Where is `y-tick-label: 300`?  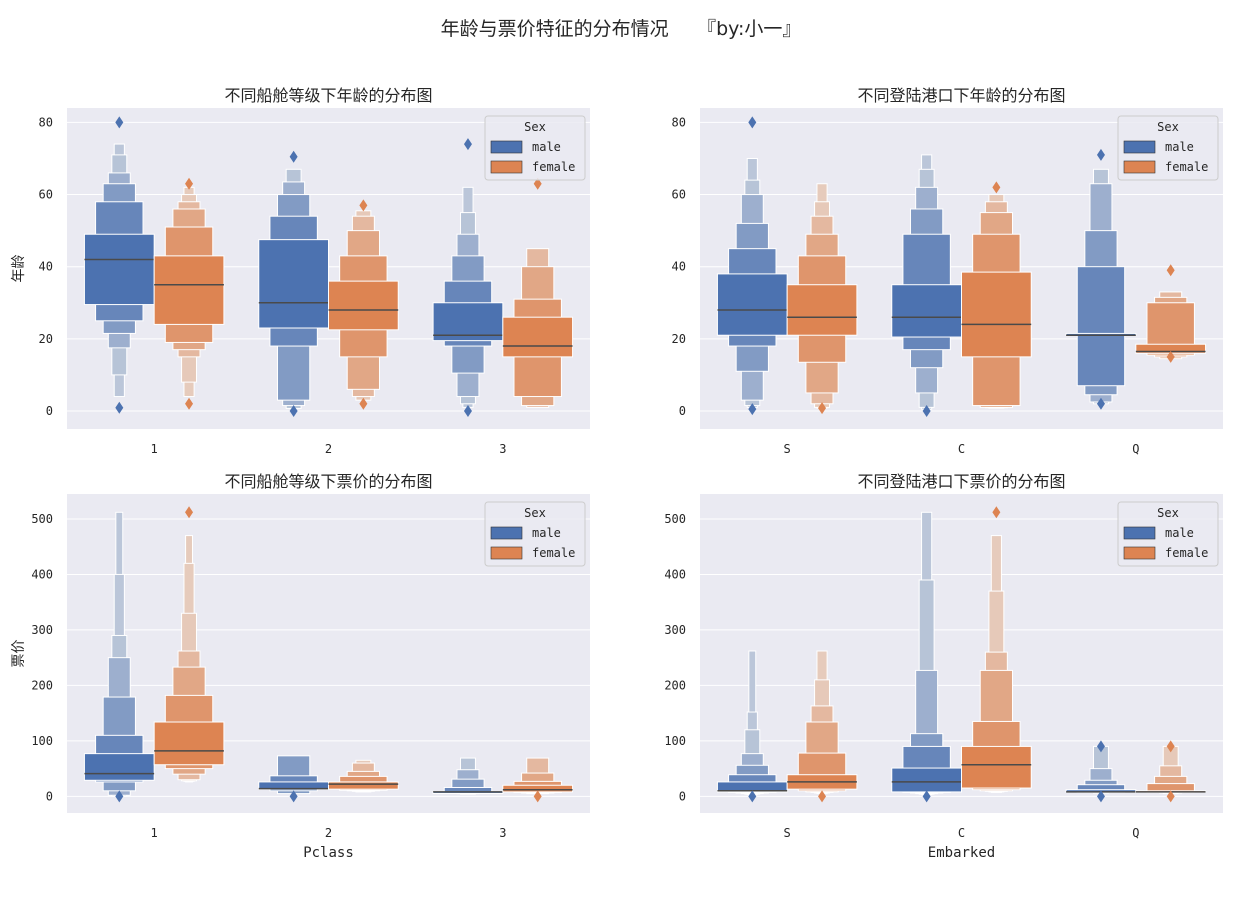 y-tick-label: 300 is located at coordinates (675, 630).